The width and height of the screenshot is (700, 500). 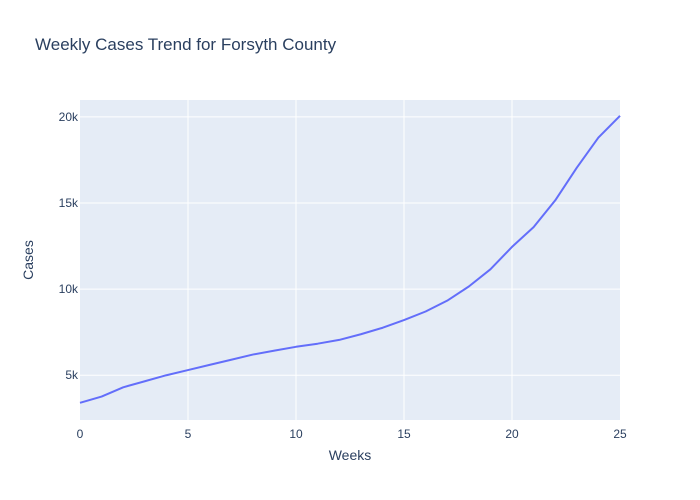 What do you see at coordinates (188, 434) in the screenshot?
I see `x-tick-label: 5` at bounding box center [188, 434].